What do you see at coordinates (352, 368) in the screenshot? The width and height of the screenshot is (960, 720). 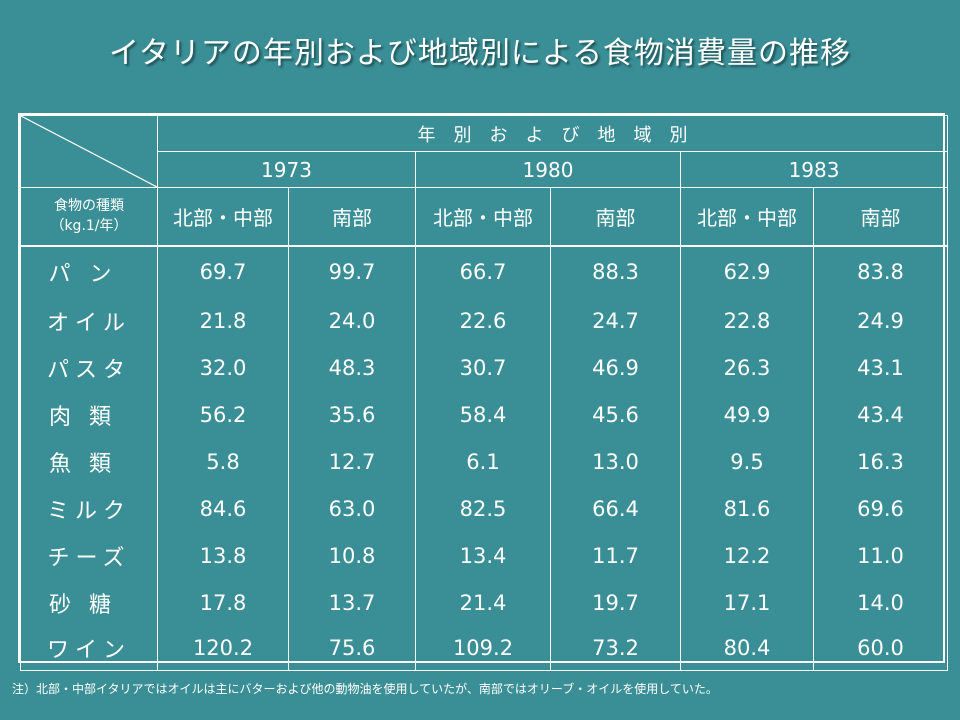 I see `value-cell: 48.3` at bounding box center [352, 368].